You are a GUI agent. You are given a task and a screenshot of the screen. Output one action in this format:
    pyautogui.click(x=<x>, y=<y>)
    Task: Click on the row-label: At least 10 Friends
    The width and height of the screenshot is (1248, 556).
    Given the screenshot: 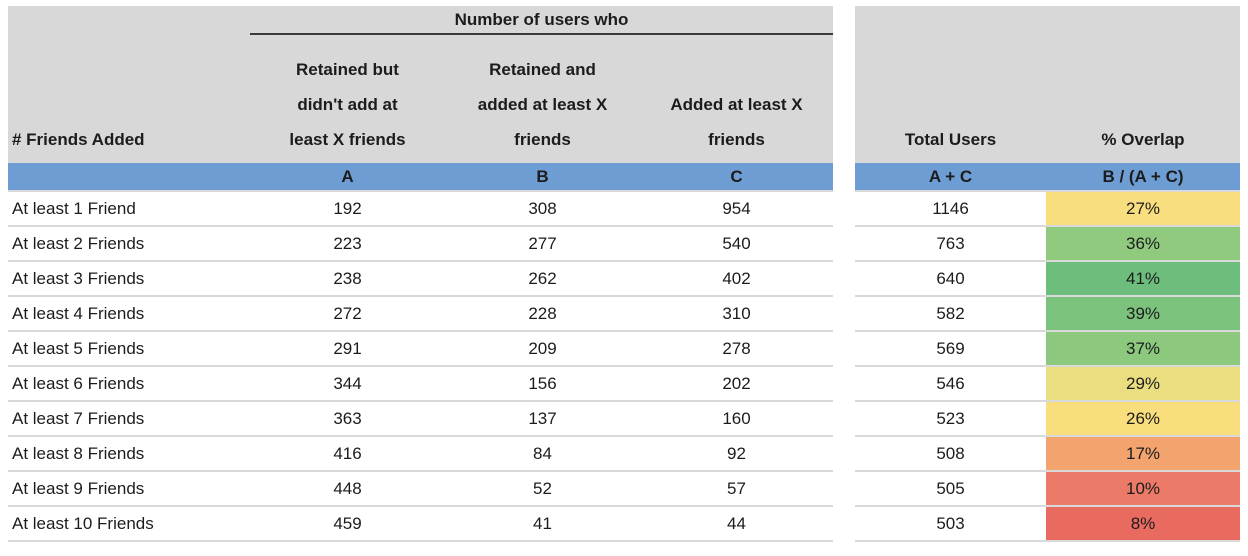 What is the action you would take?
    pyautogui.click(x=129, y=524)
    